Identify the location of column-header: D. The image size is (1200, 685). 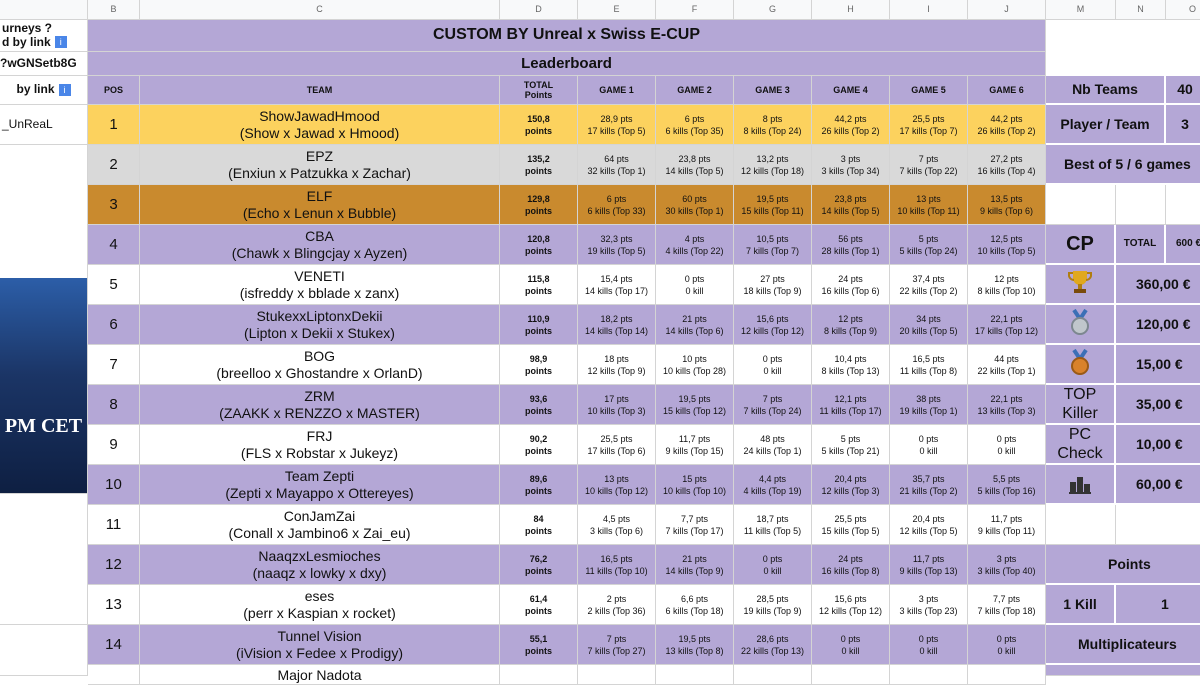
(539, 10).